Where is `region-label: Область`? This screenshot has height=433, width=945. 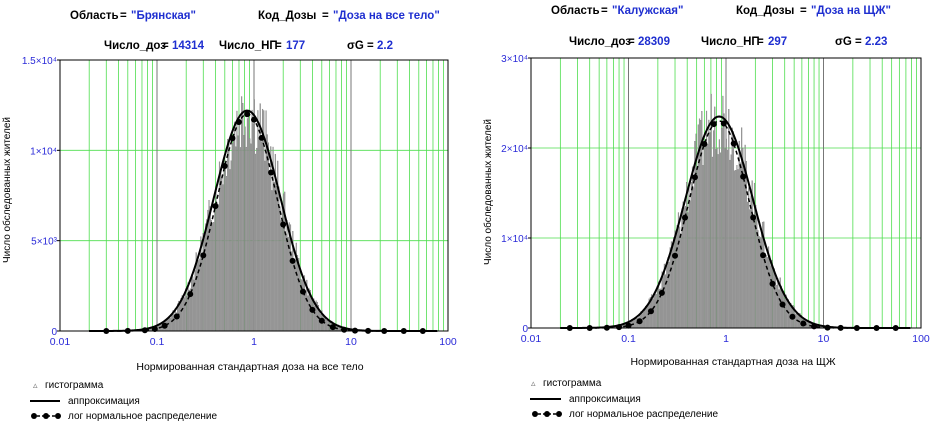 region-label: Область is located at coordinates (575, 11).